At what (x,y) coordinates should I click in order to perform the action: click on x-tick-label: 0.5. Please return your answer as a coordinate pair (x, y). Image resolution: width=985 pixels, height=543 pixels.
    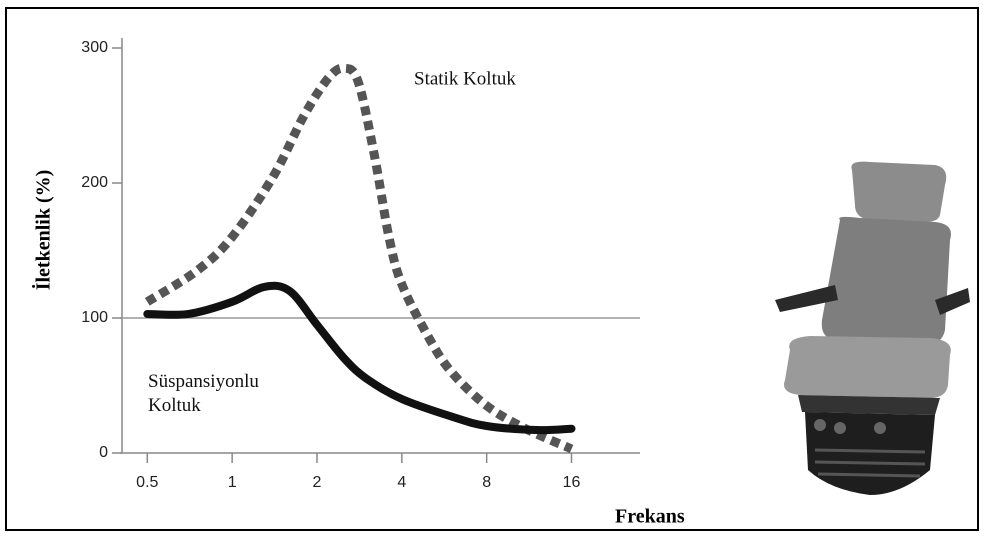
    Looking at the image, I should click on (147, 482).